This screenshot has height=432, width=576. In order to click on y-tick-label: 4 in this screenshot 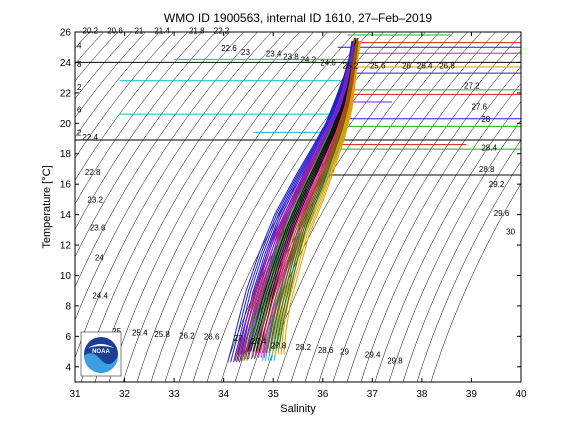, I will do `click(68, 367)`.